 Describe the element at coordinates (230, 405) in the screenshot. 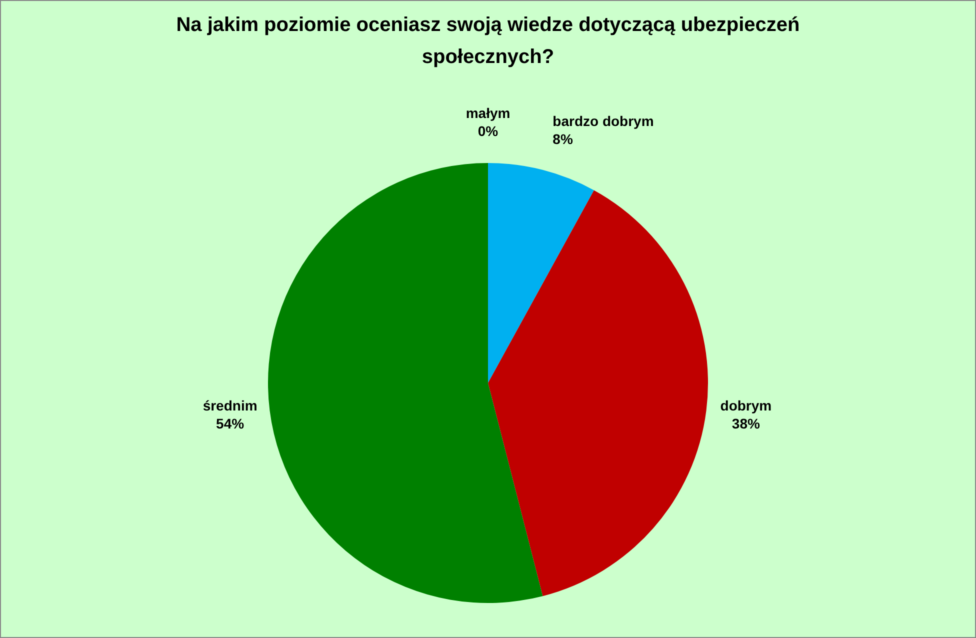

I see `slice-label: średnim` at that location.